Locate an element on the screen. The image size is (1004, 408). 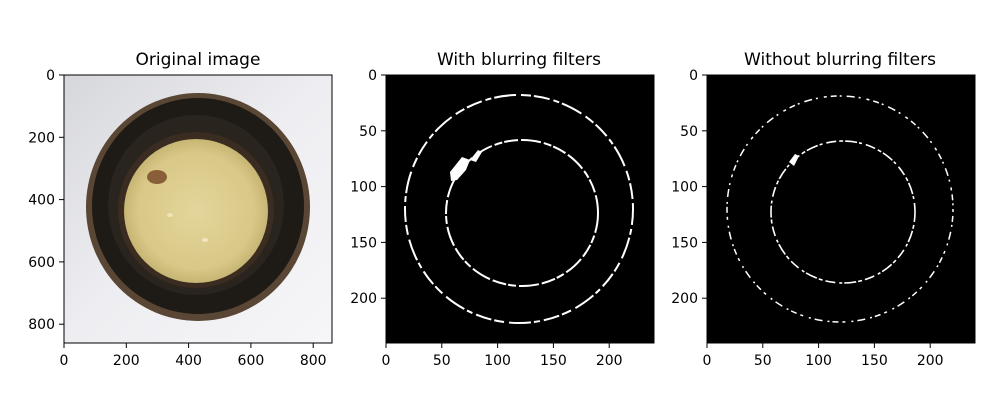
panel-title: Without blurring filters is located at coordinates (840, 60).